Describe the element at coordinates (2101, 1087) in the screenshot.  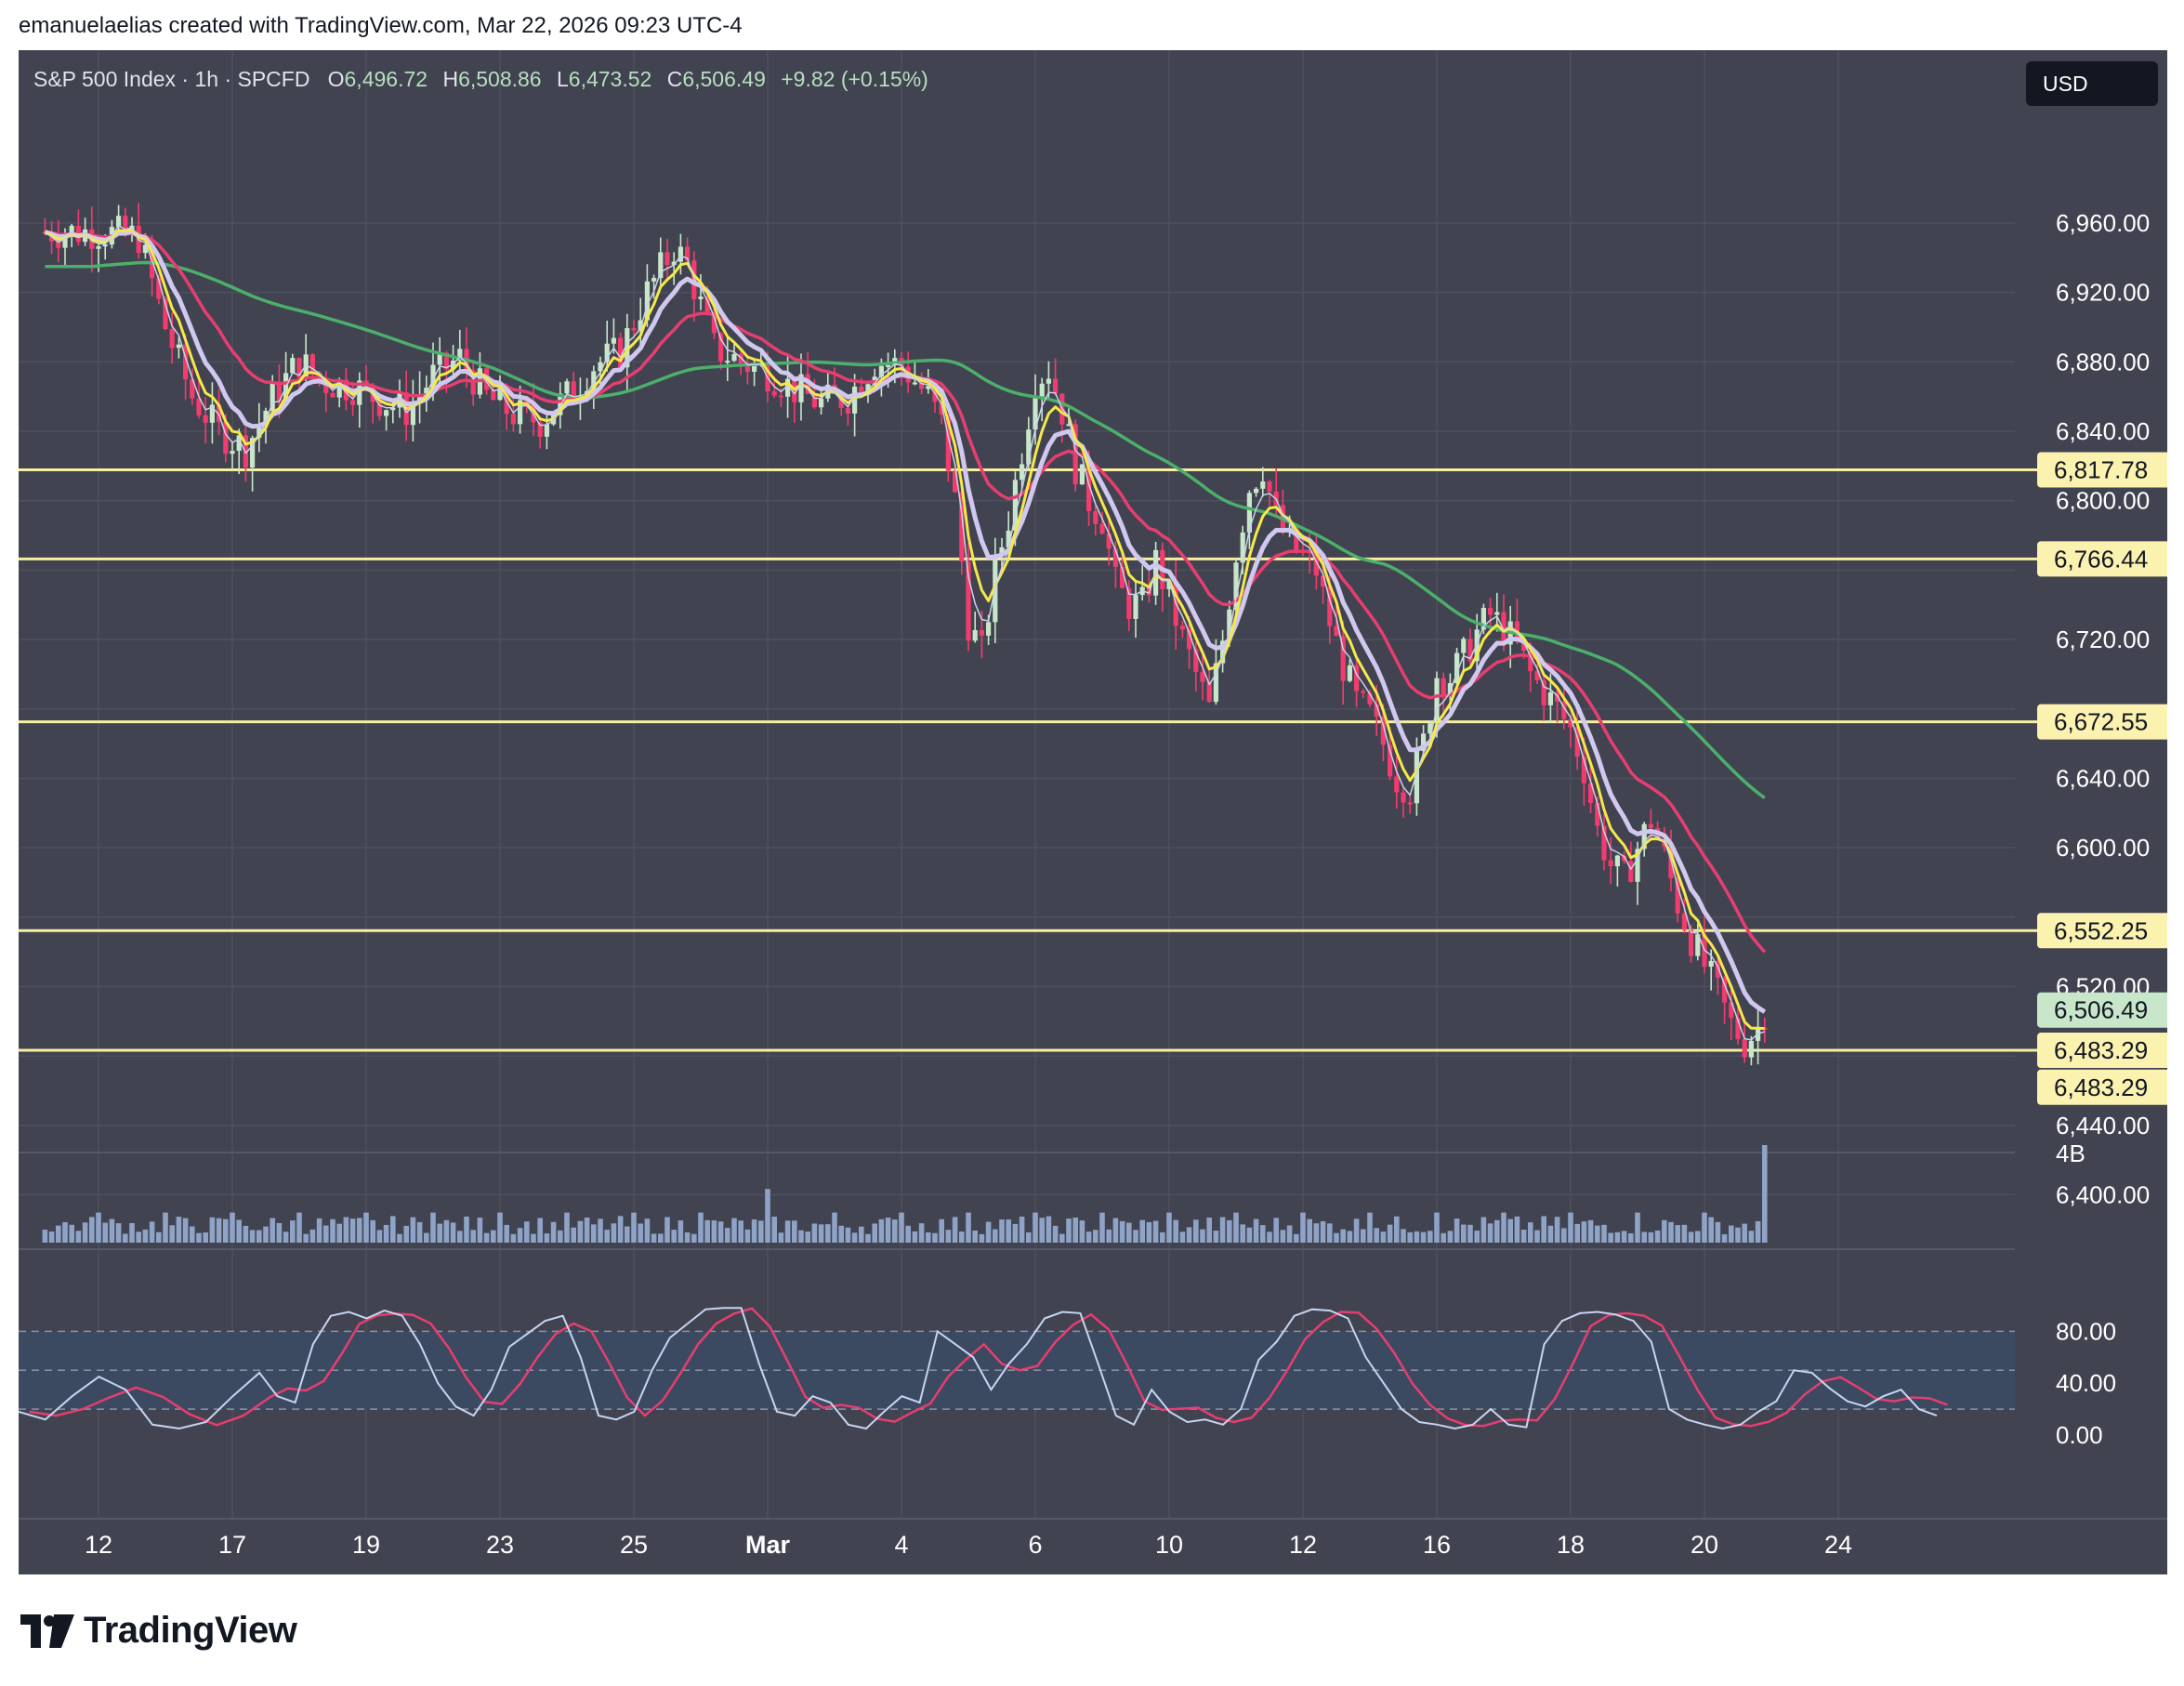
I see `level-price-tag: 6,483.29` at that location.